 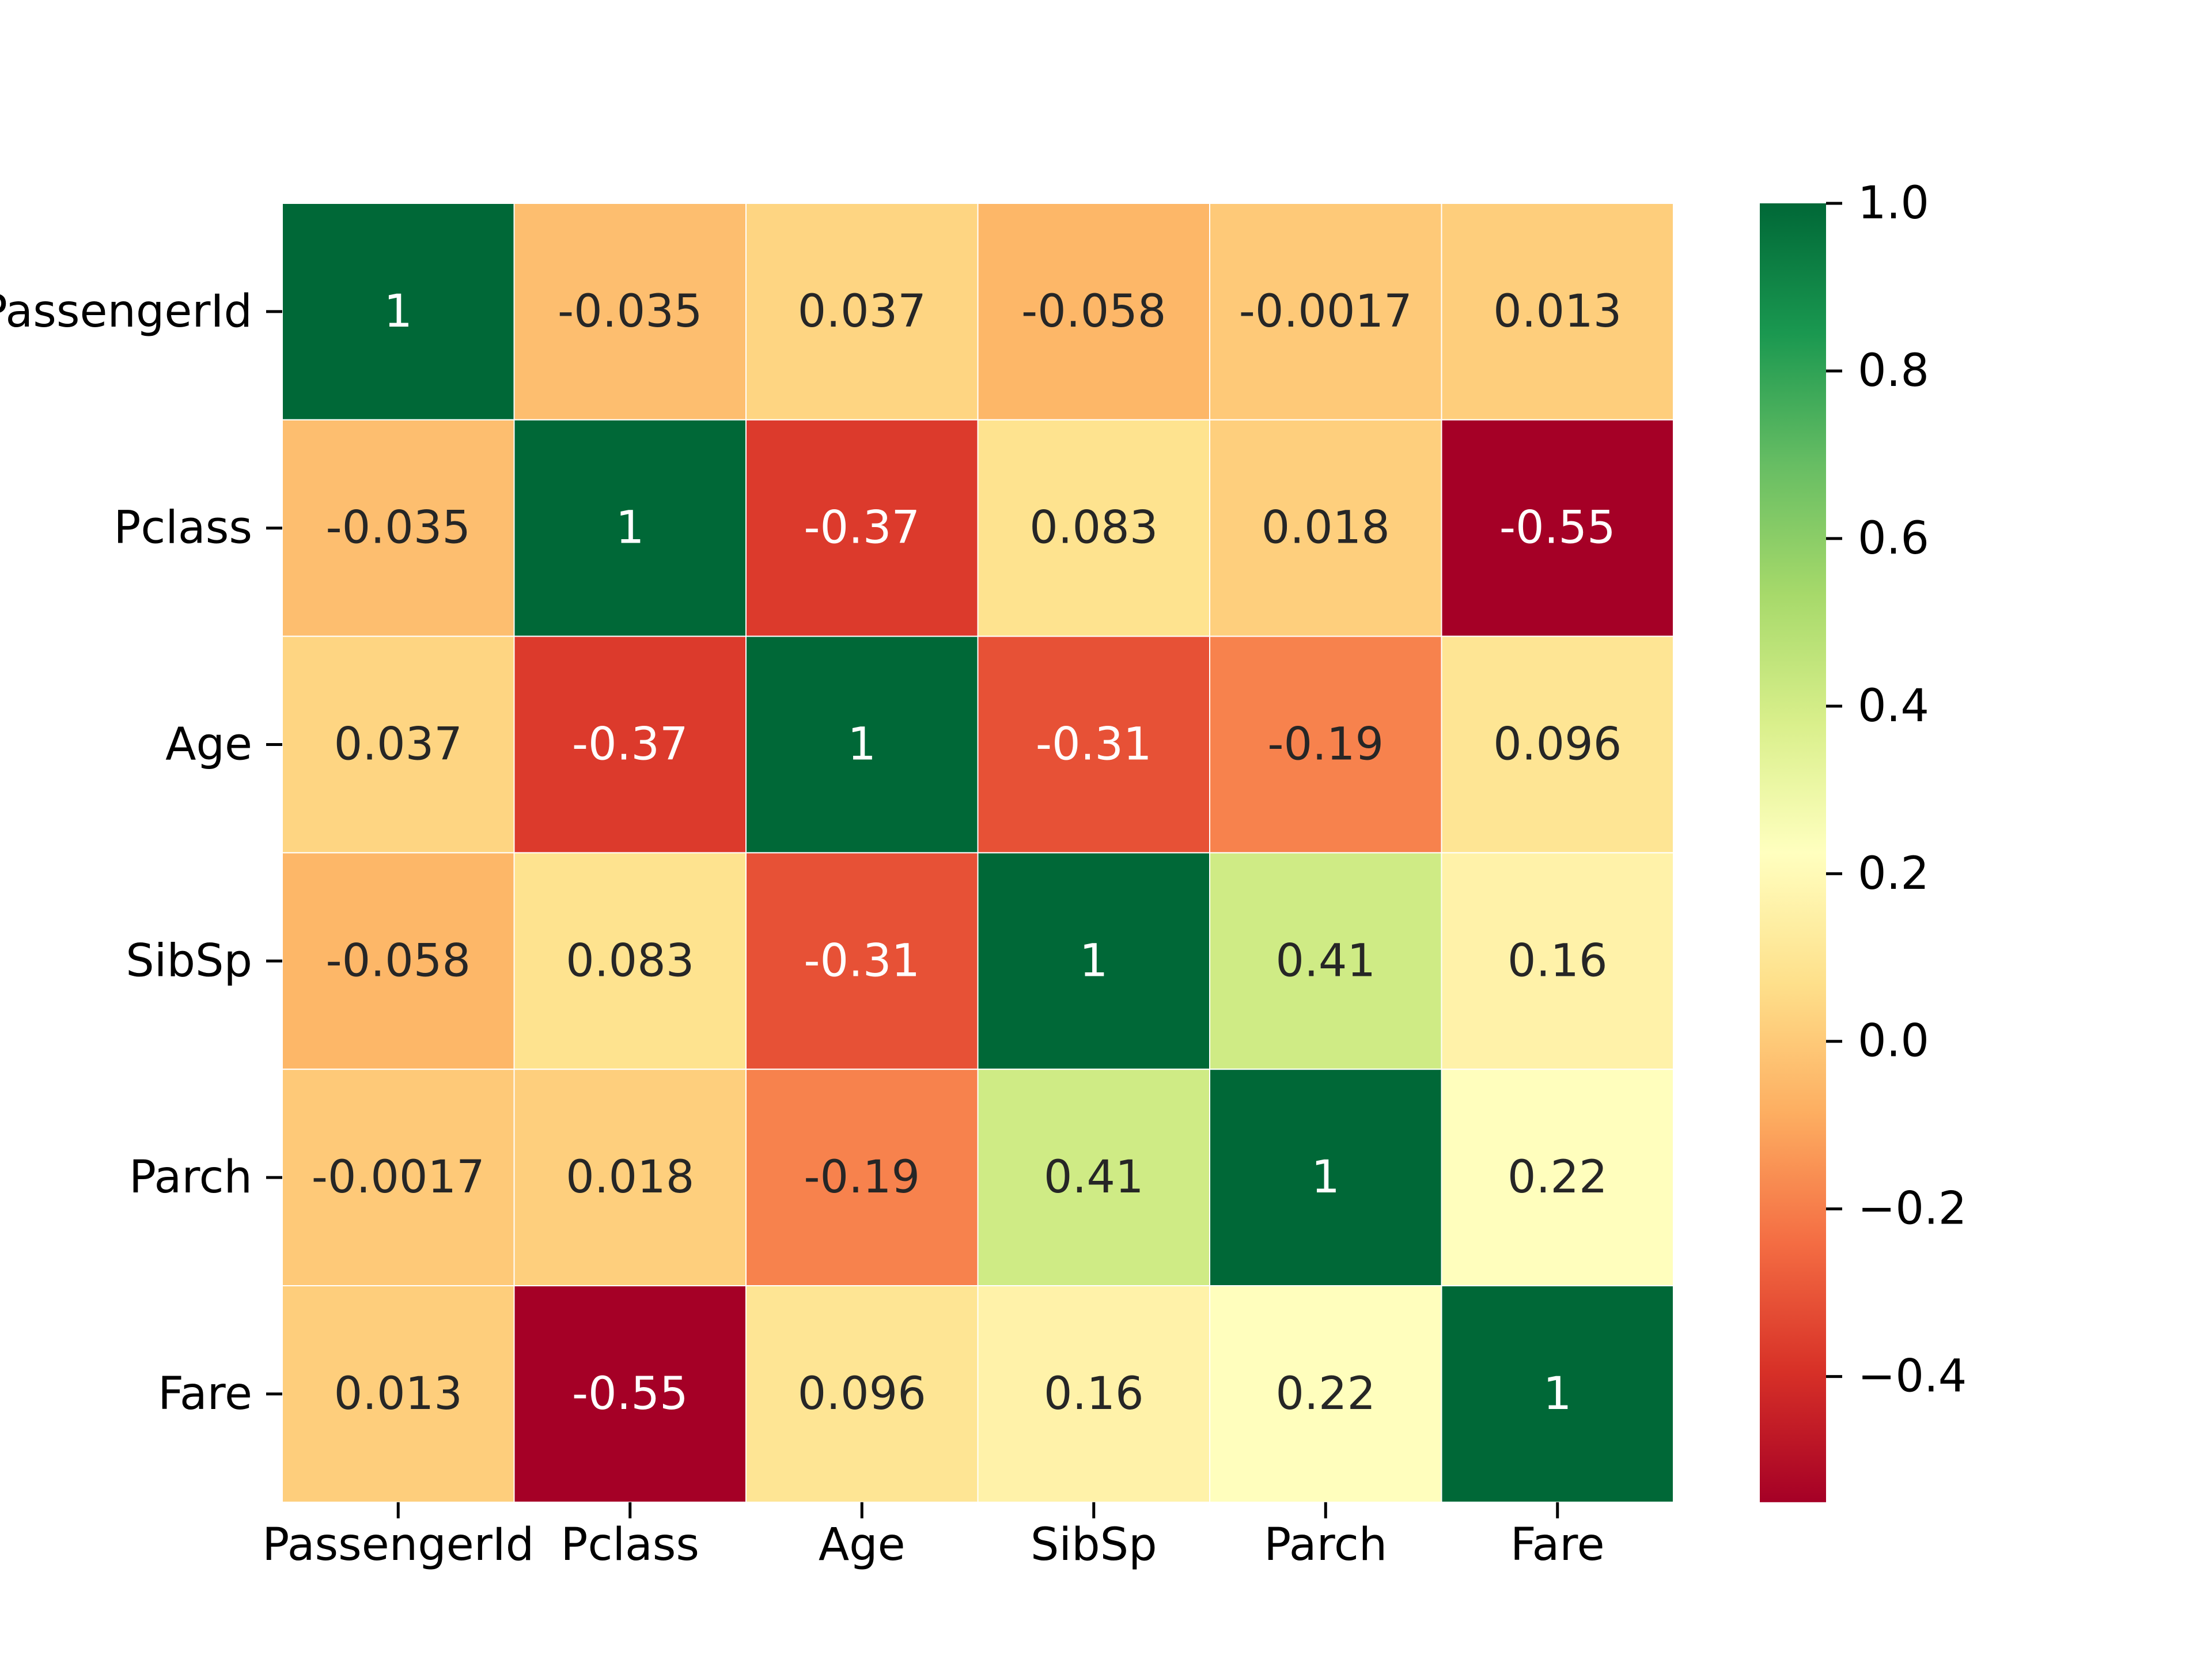 I want to click on y-tick-label: Age, so click(x=208, y=745).